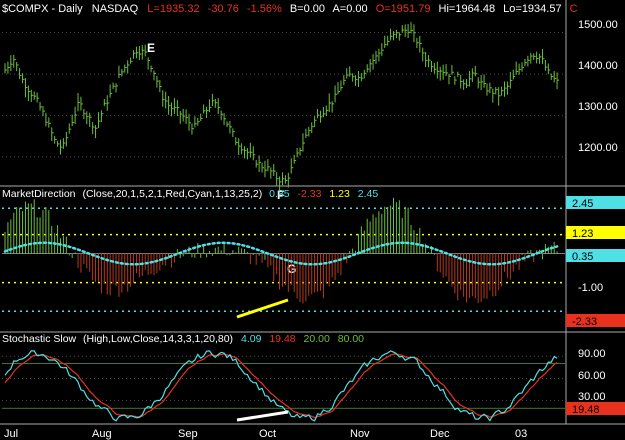 This screenshot has height=440, width=625. What do you see at coordinates (584, 322) in the screenshot?
I see `md-badge-text: -2.33` at bounding box center [584, 322].